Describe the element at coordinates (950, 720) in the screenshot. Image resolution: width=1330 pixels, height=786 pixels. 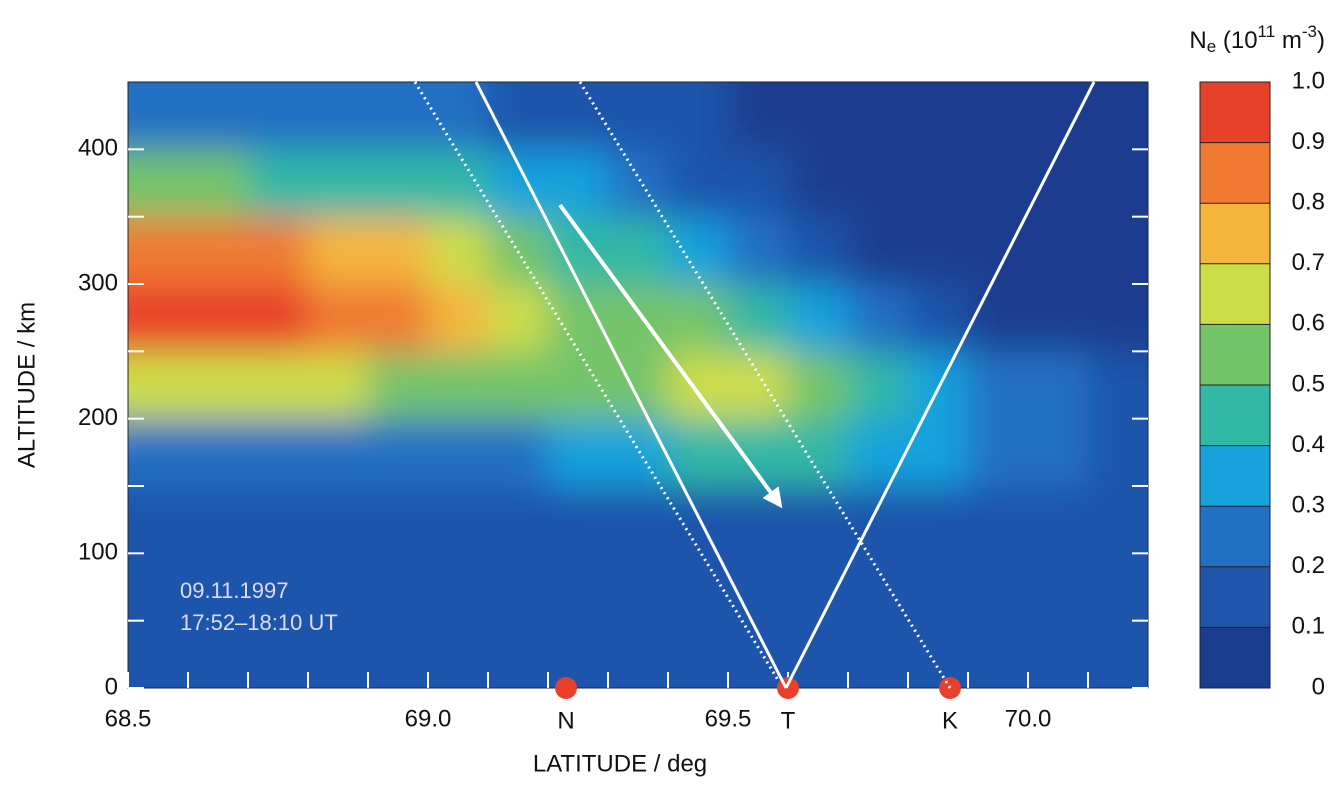
I see `station-label: K` at that location.